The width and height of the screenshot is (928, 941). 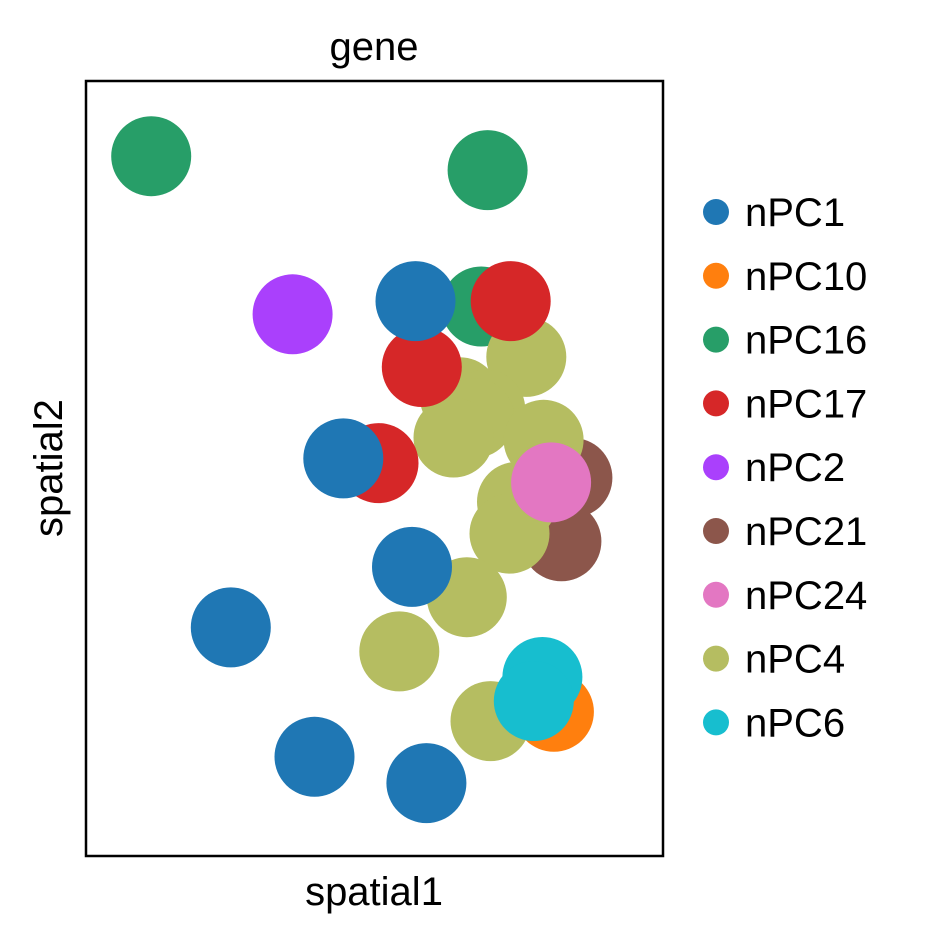 I want to click on chart-title: gene, so click(x=374, y=47).